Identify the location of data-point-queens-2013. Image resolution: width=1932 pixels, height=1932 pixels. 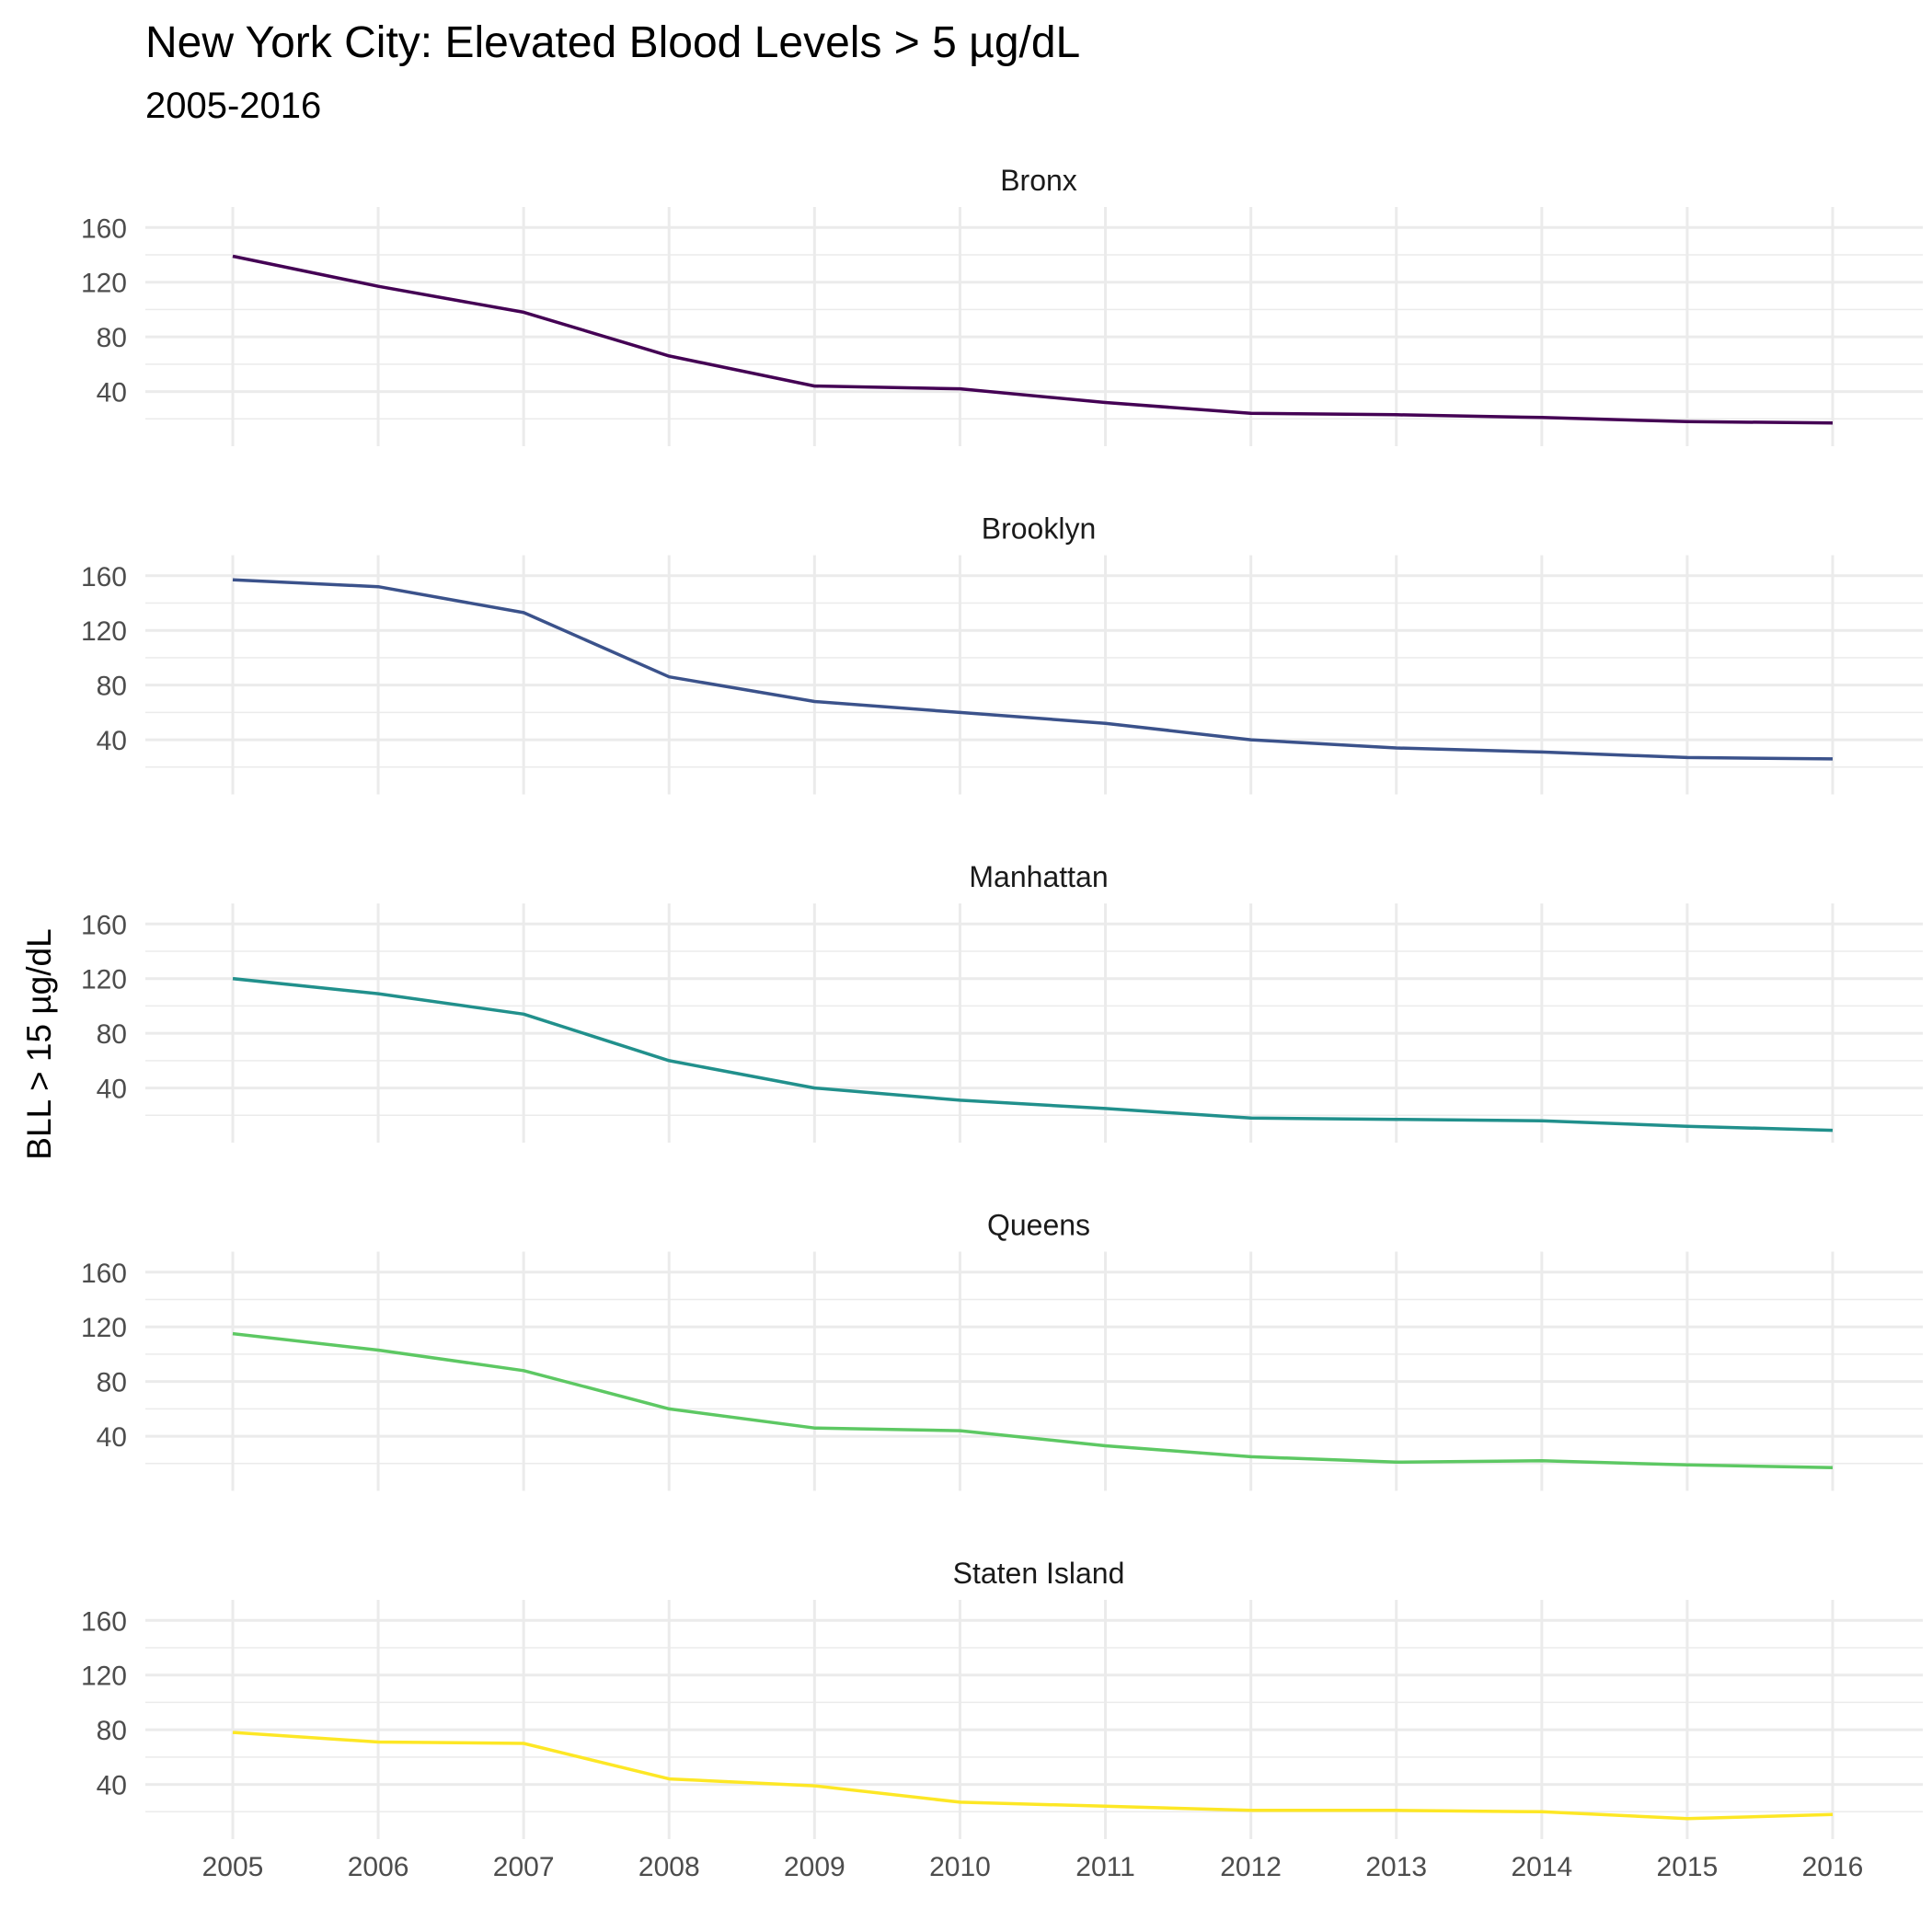
(1396, 1462).